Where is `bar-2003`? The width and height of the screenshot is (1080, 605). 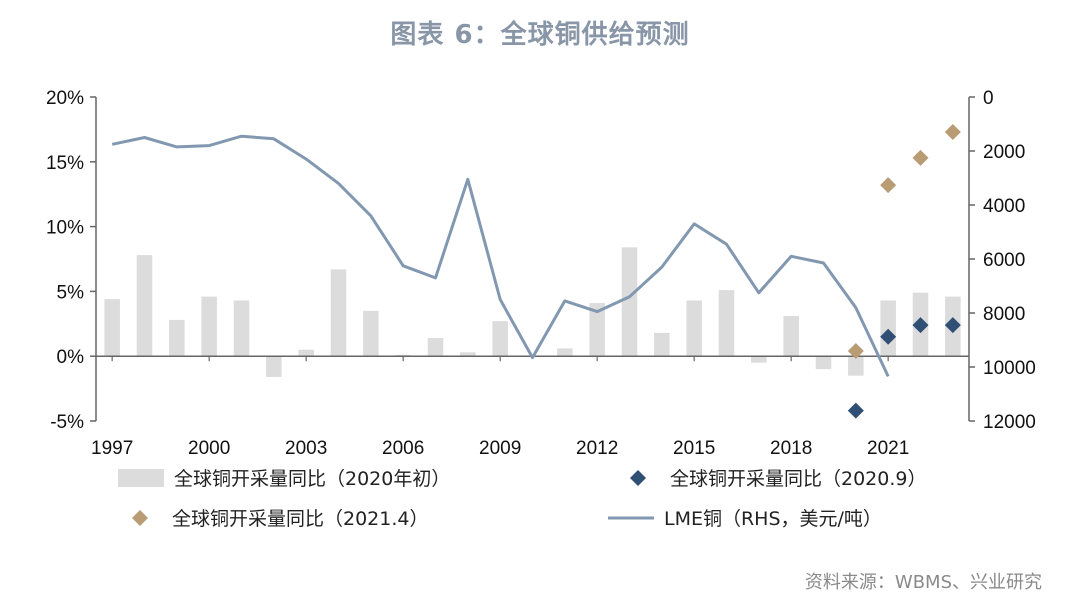
bar-2003 is located at coordinates (306, 353).